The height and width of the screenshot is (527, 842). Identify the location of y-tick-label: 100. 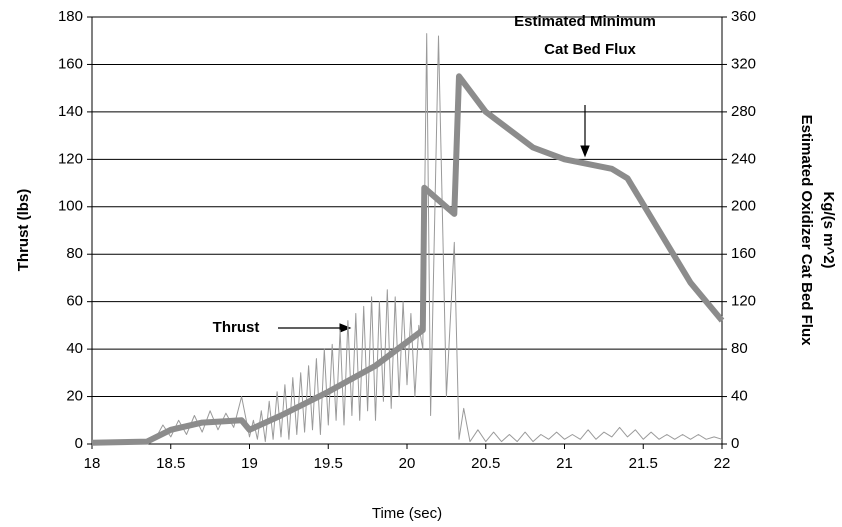
(70, 206).